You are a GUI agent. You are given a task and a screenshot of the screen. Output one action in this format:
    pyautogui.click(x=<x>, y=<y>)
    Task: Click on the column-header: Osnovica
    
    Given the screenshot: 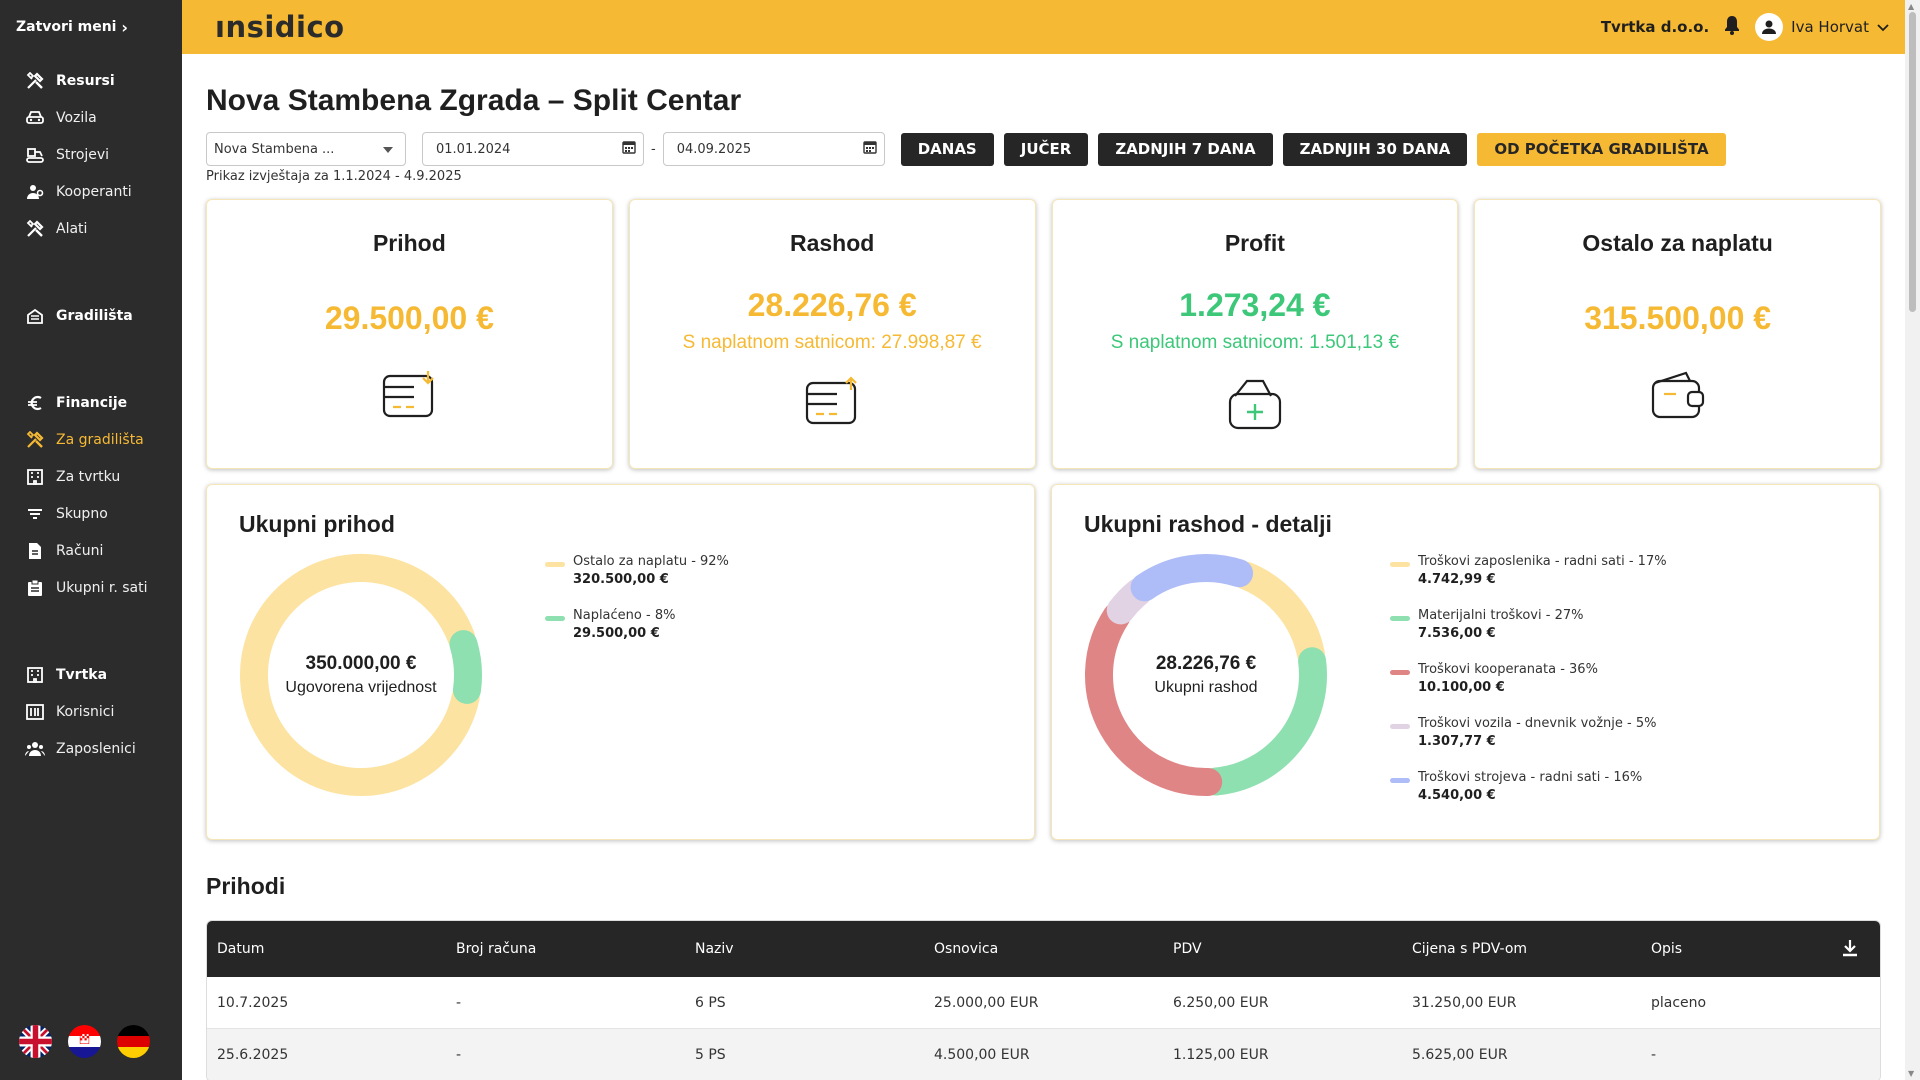 What is the action you would take?
    pyautogui.click(x=966, y=949)
    